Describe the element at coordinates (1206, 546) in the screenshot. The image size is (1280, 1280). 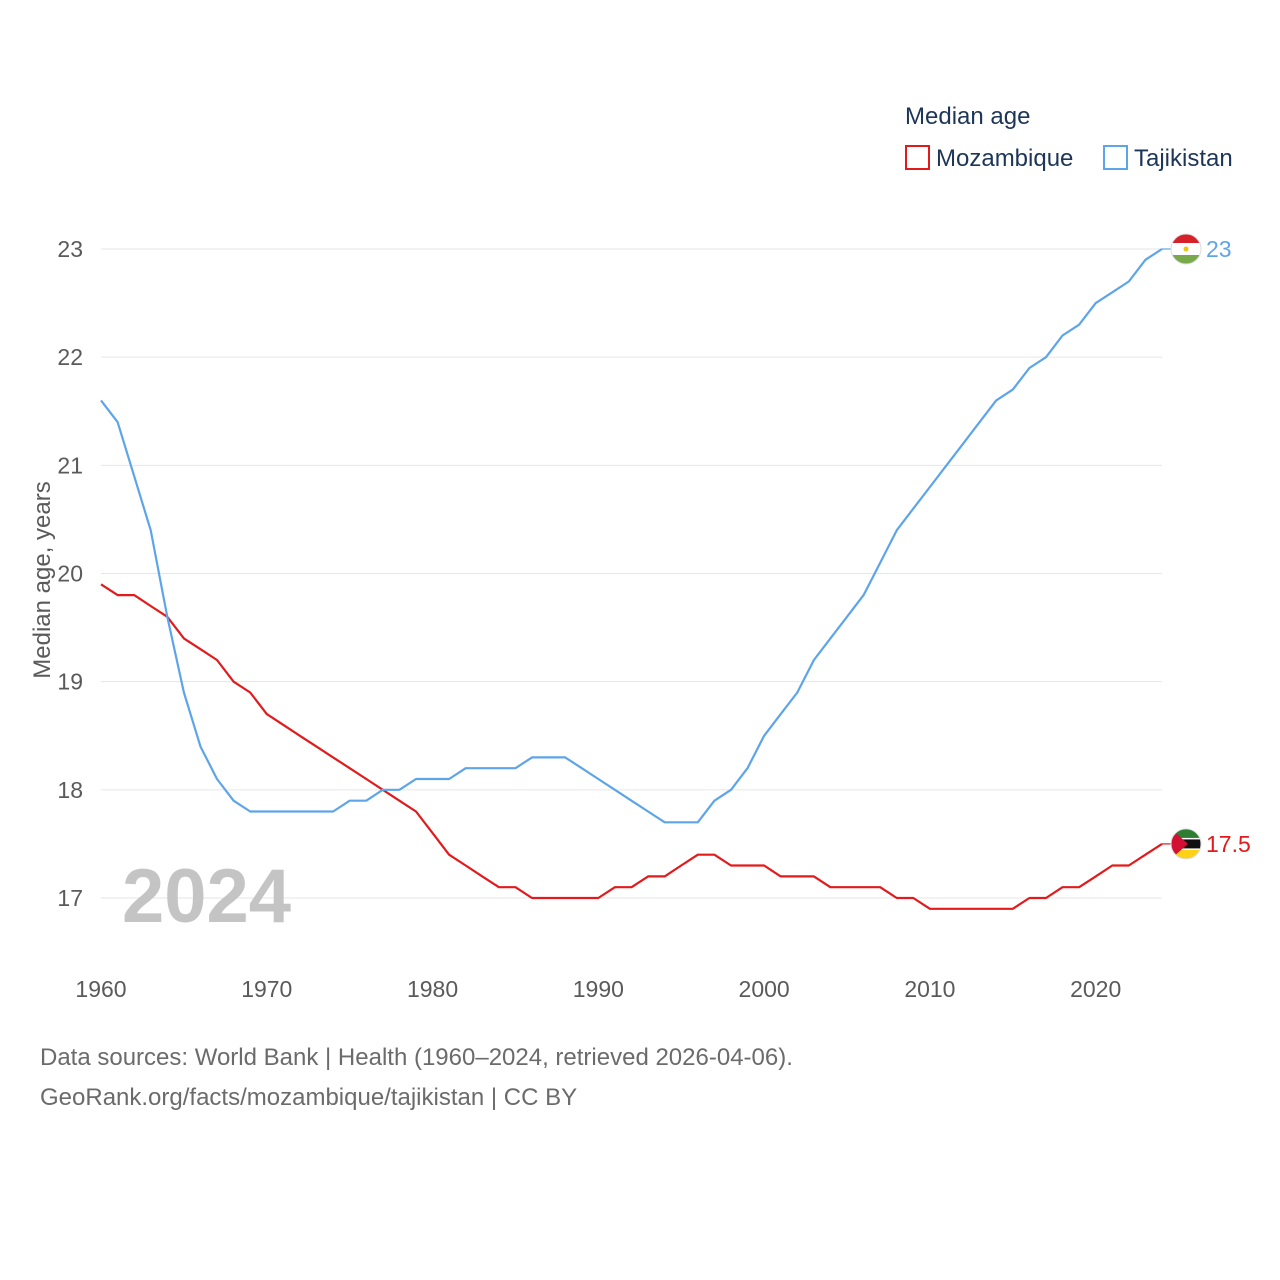
I see `end-markers: 17.5 23` at that location.